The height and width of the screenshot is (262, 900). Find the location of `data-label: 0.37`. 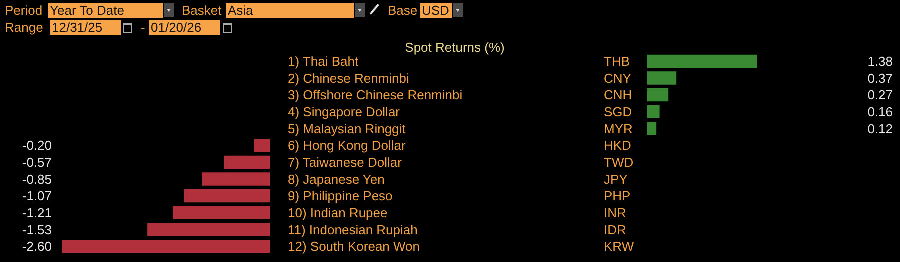

data-label: 0.37 is located at coordinates (880, 78).